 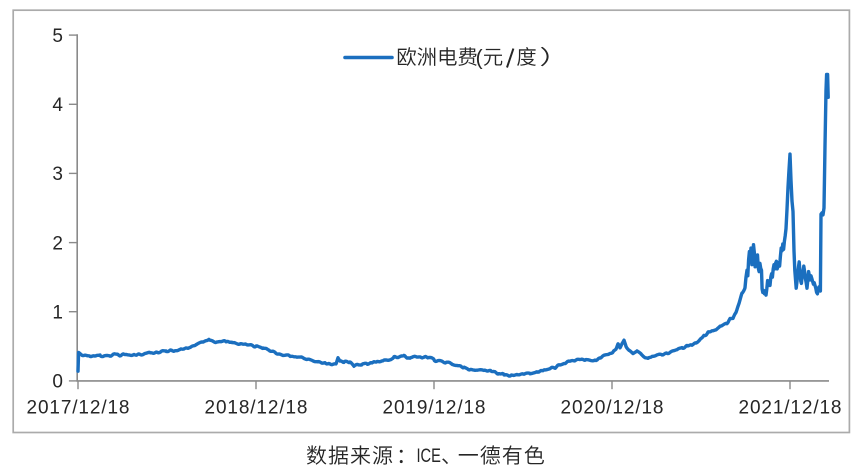 What do you see at coordinates (57, 313) in the screenshot?
I see `svg-text: 1` at bounding box center [57, 313].